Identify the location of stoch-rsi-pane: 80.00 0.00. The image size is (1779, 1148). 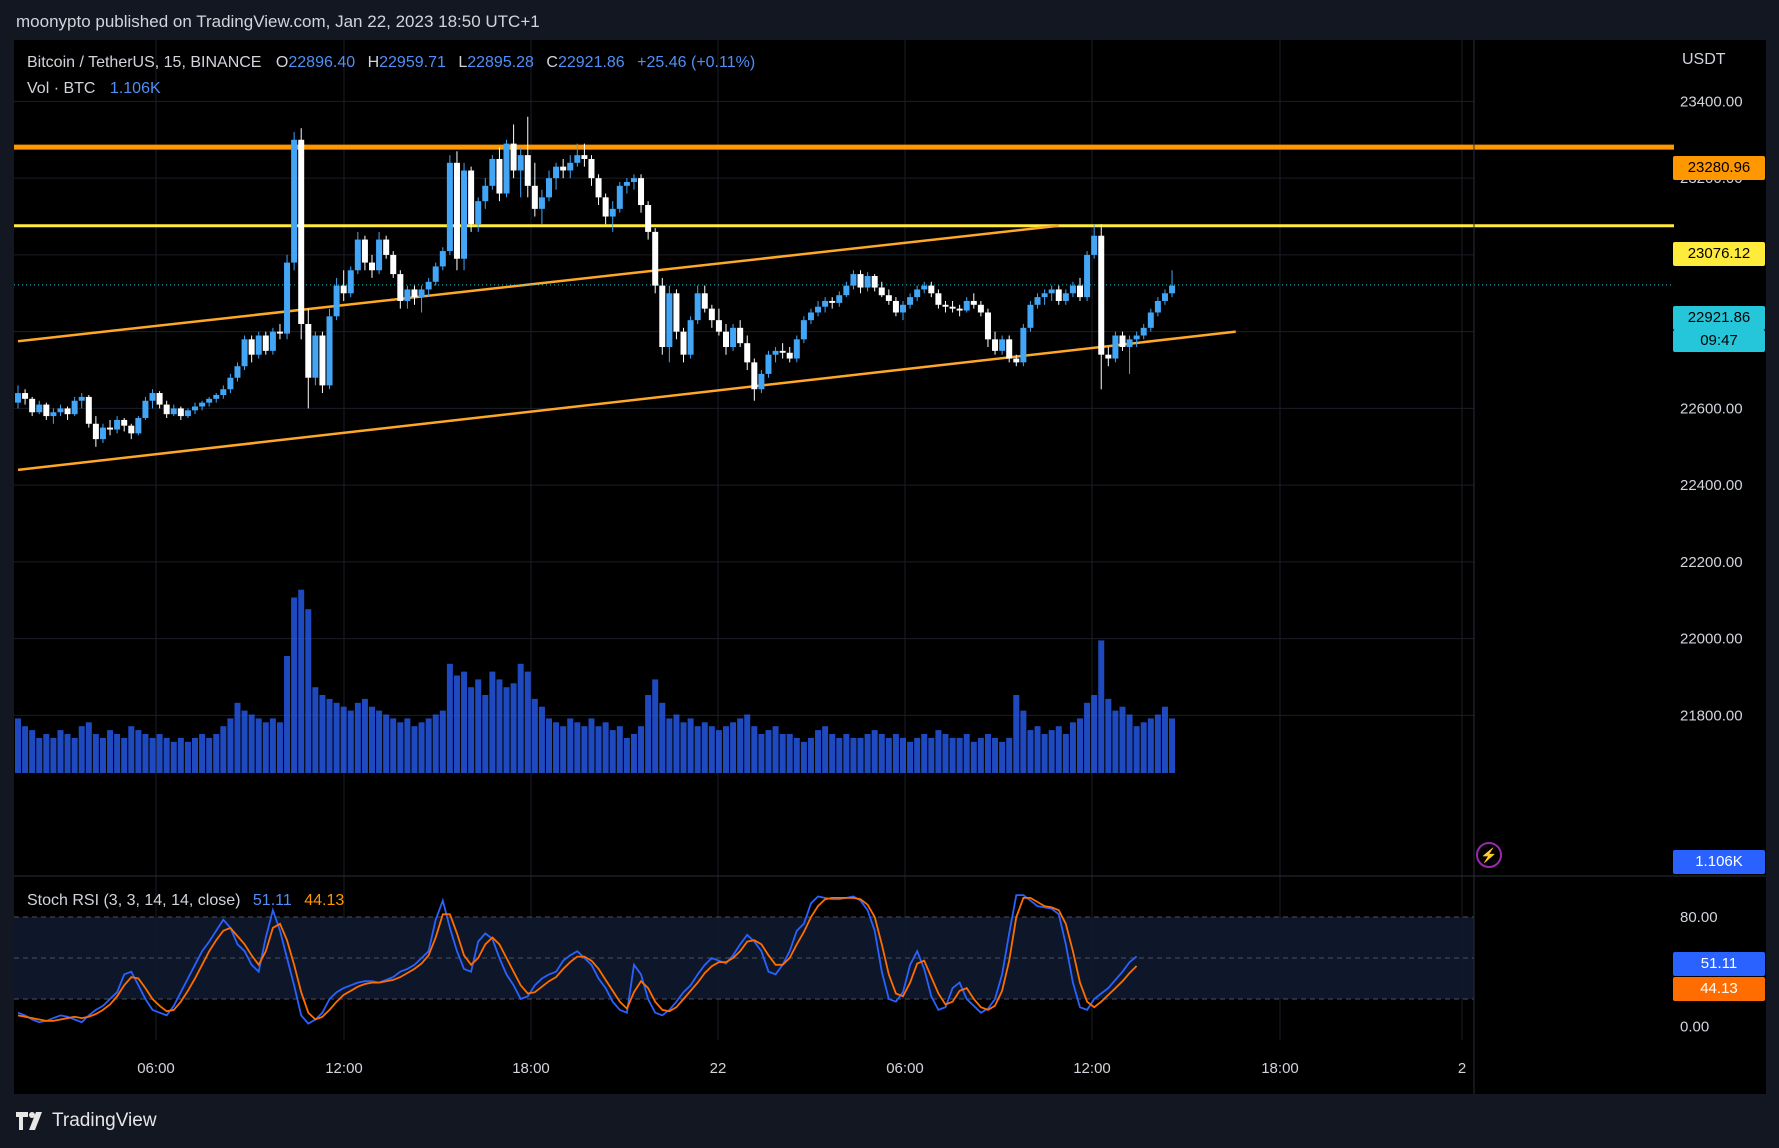
(866, 964).